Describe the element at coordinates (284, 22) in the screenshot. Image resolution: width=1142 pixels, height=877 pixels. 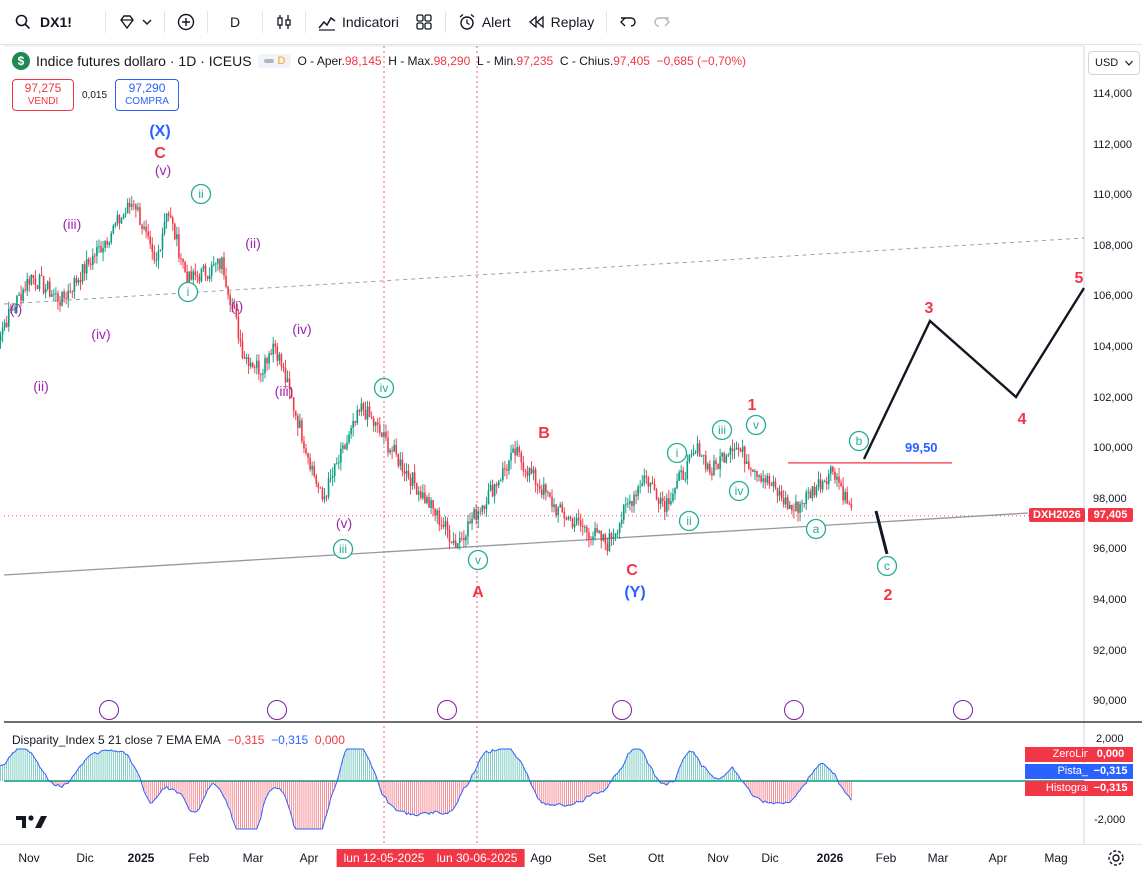
I see `chart-type-button` at that location.